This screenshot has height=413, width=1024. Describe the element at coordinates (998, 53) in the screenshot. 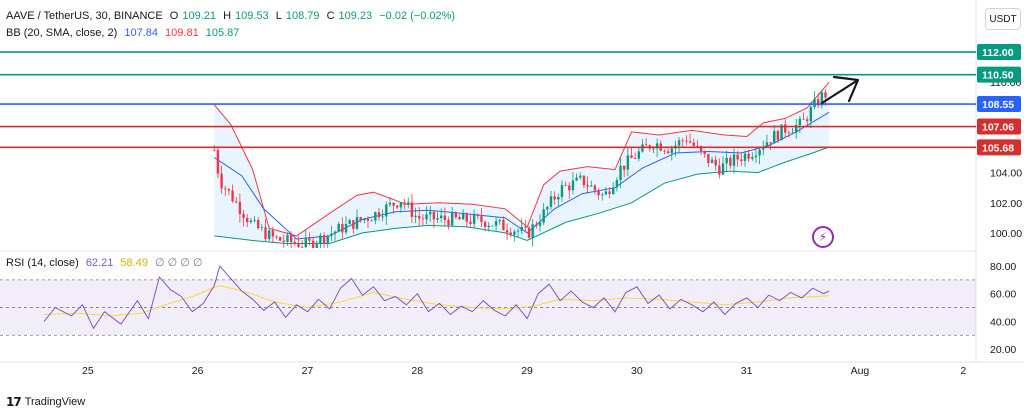

I see `price-level-label: 112.00` at that location.